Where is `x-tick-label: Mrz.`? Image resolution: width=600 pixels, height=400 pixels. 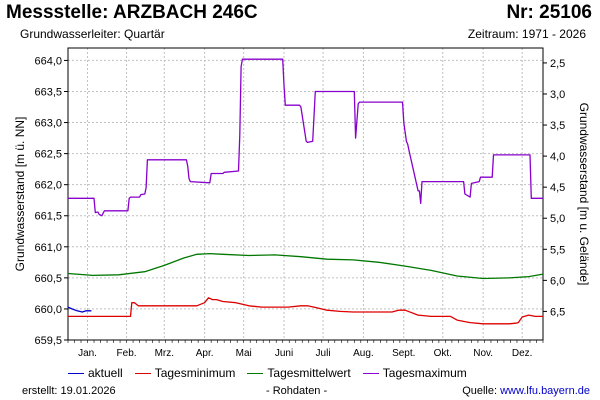
x-tick-label: Mrz. is located at coordinates (164, 353).